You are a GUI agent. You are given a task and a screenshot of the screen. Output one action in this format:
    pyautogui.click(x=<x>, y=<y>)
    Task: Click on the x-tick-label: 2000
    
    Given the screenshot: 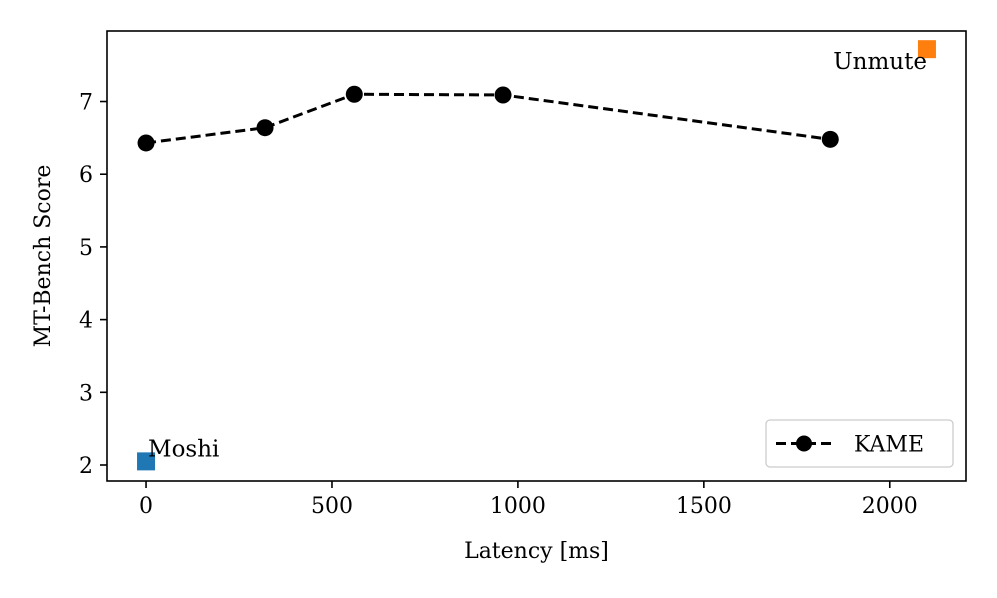 What is the action you would take?
    pyautogui.click(x=890, y=506)
    